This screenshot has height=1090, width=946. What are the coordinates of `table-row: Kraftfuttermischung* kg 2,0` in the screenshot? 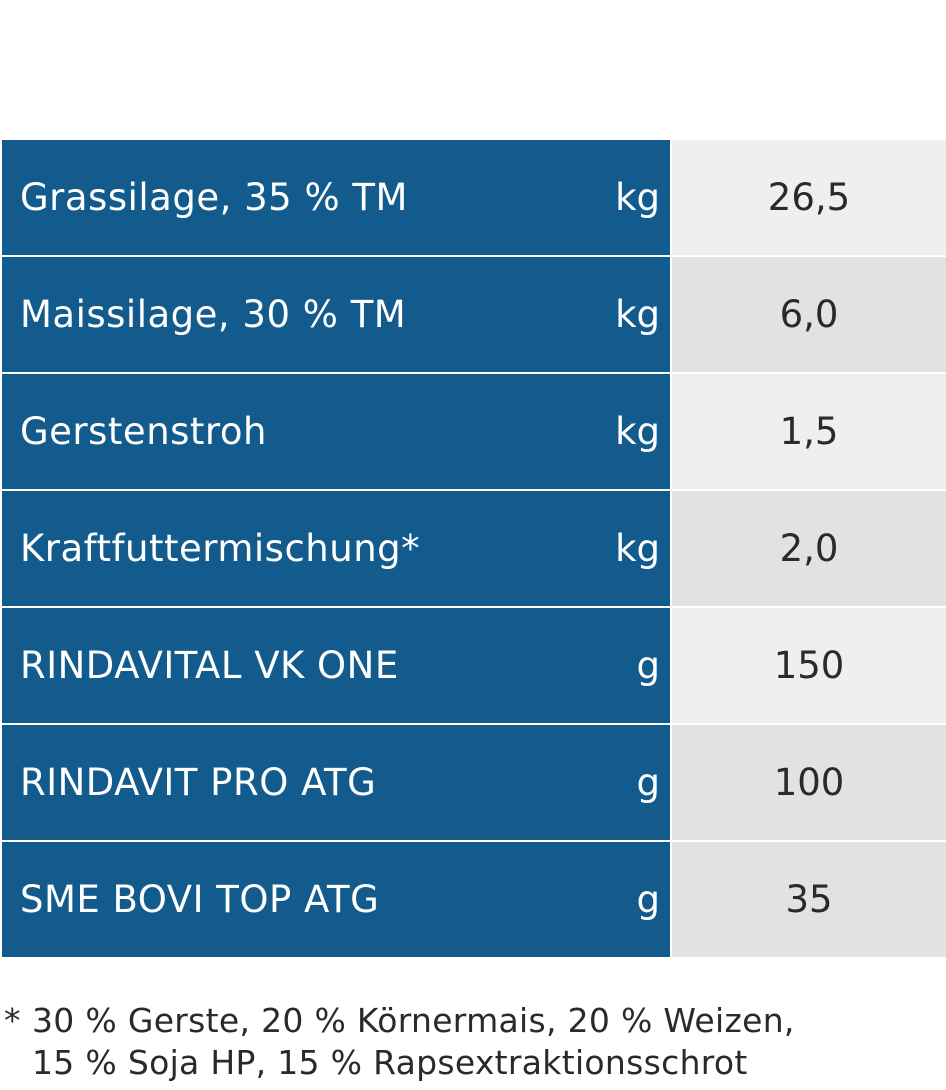 It's located at (474, 548).